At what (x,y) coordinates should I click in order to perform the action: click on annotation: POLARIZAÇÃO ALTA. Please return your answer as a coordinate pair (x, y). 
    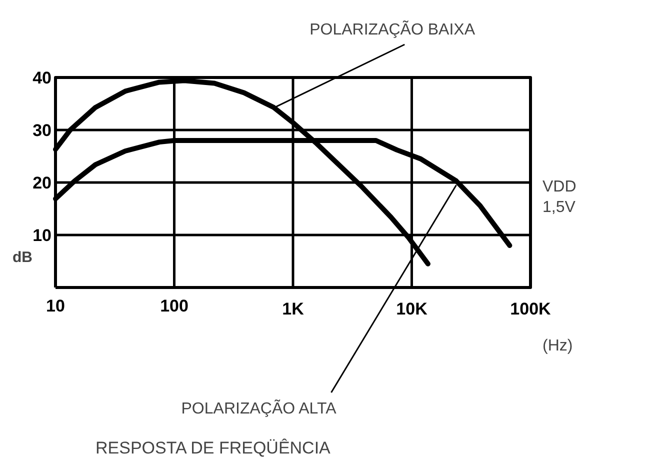
    Looking at the image, I should click on (259, 408).